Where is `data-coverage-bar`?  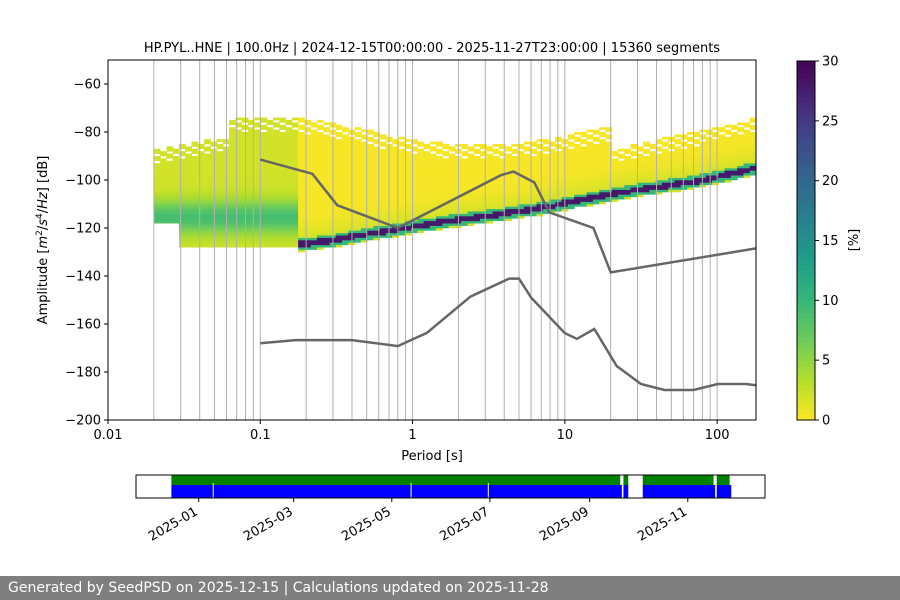 data-coverage-bar is located at coordinates (679, 491).